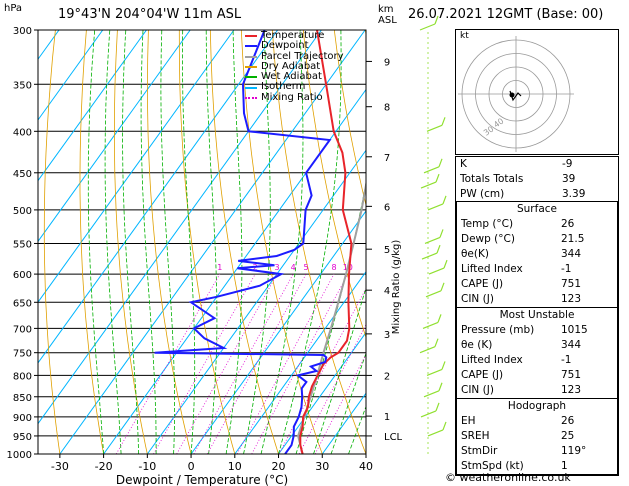 The height and width of the screenshot is (486, 629). I want to click on temperature-line, so click(326, 242).